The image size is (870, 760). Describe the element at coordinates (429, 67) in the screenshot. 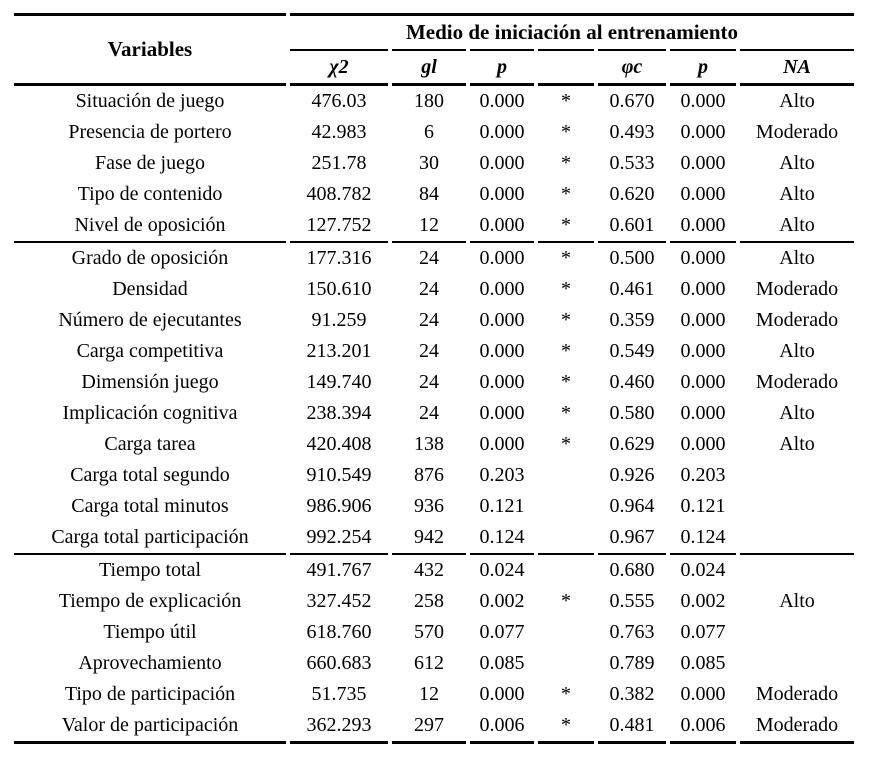

I see `col-header-gl: gl` at that location.